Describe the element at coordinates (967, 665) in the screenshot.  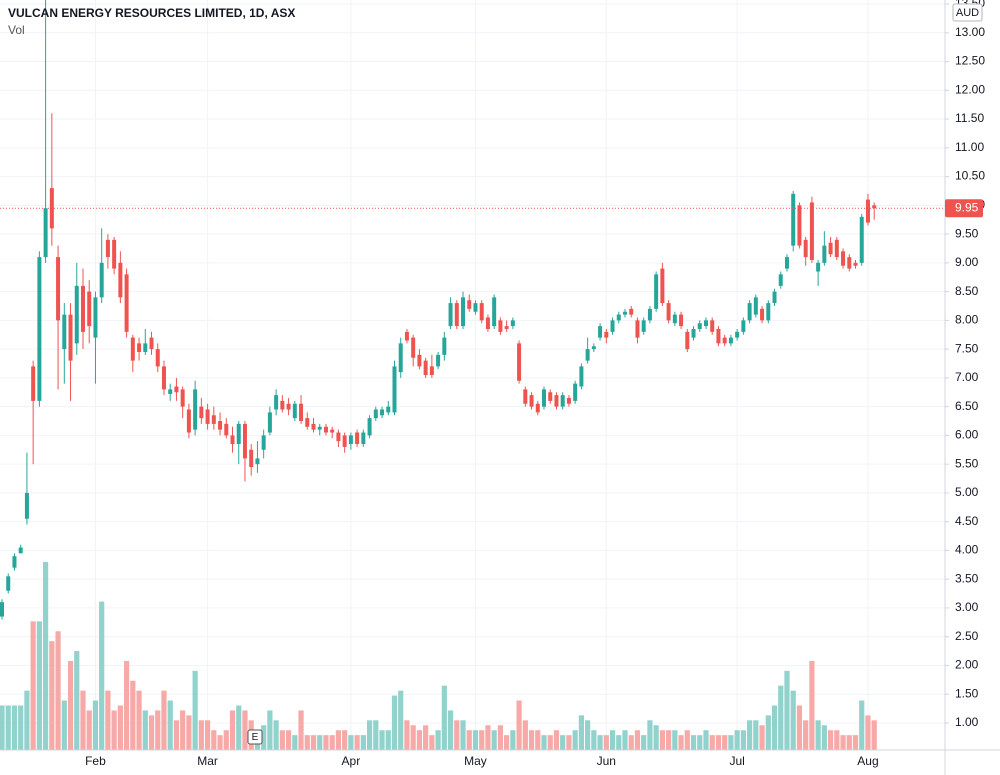
I see `y-tick-label: 2.00` at that location.